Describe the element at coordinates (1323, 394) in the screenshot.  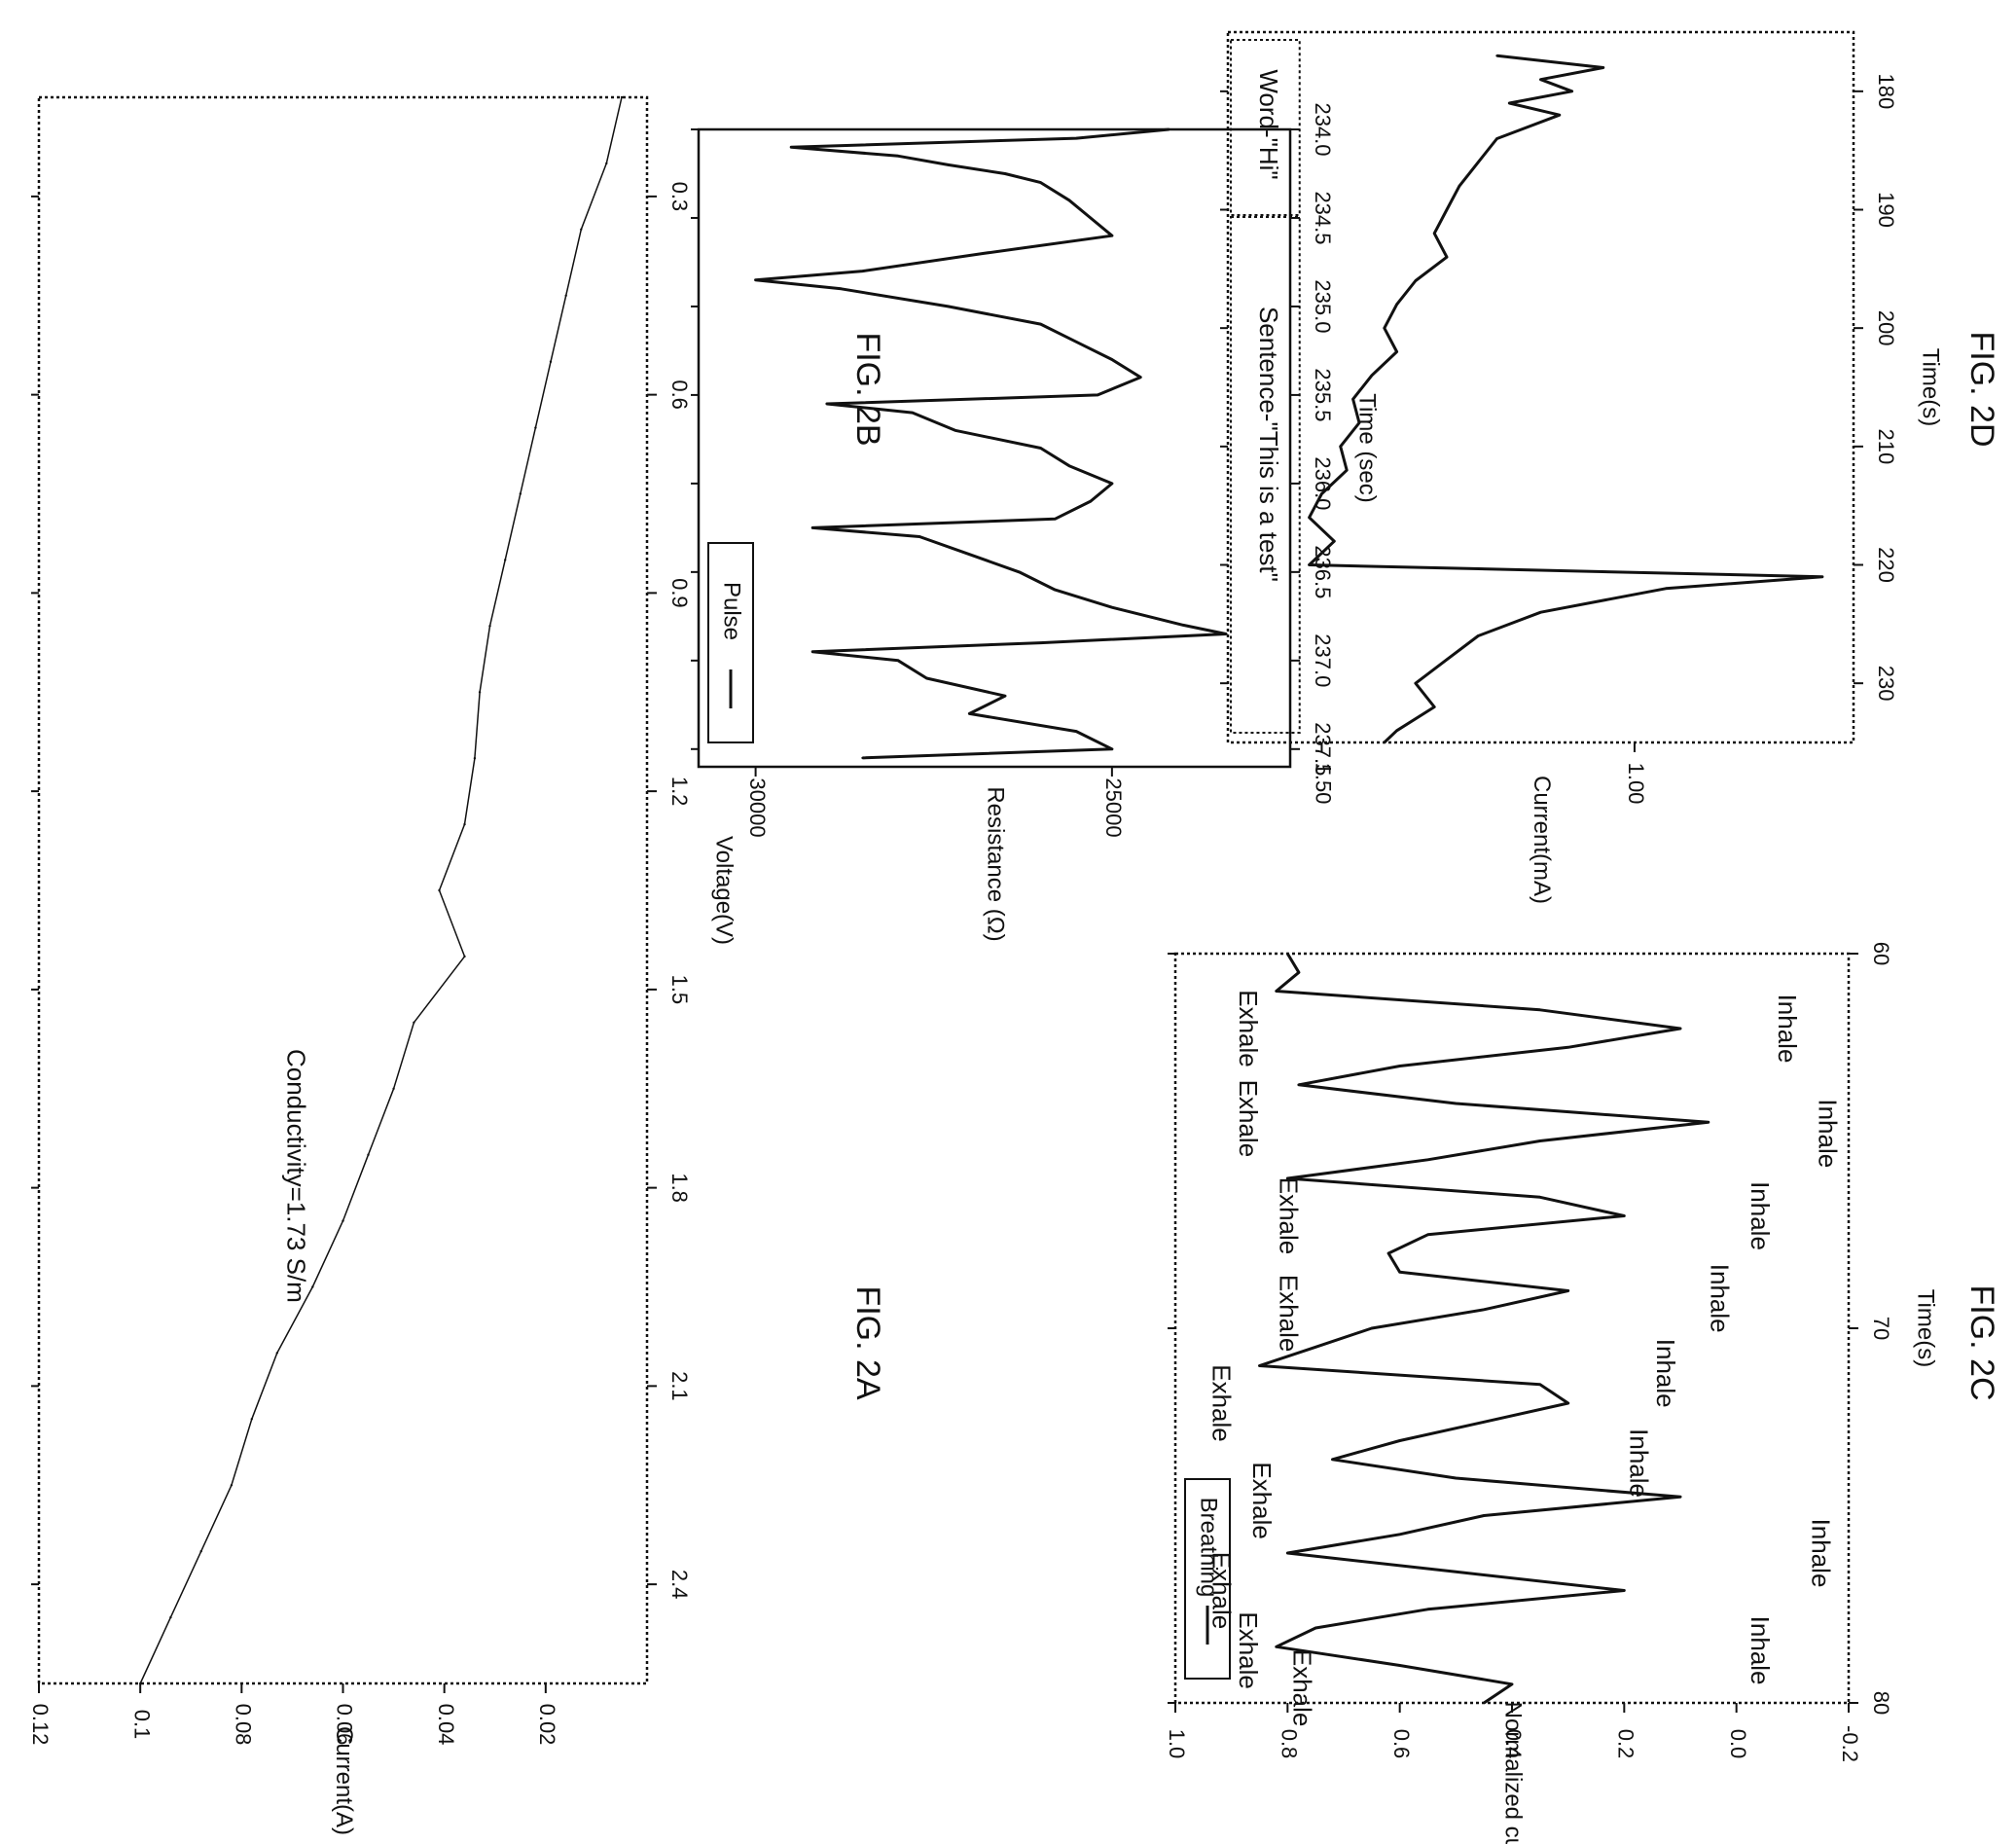
I see `x-tick-label: 235.5` at that location.